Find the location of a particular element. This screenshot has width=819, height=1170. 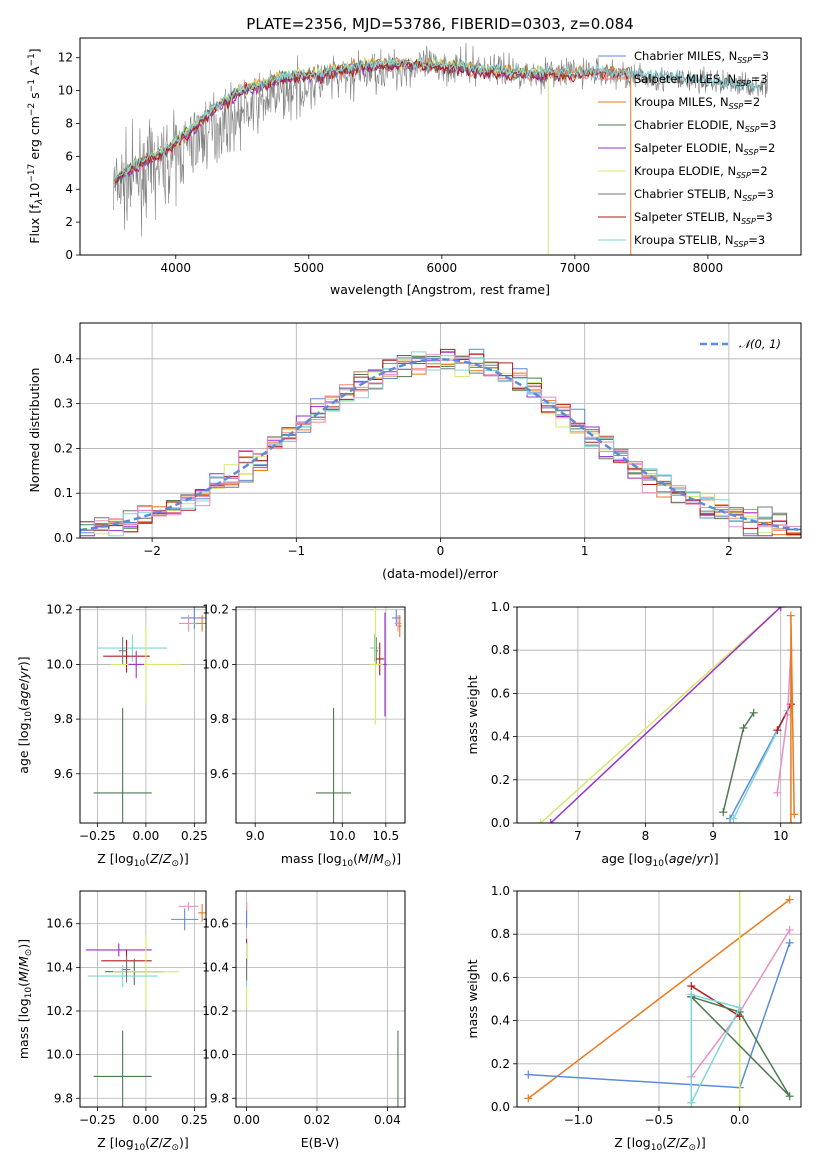

spectrum-plot-area is located at coordinates (440, 148).